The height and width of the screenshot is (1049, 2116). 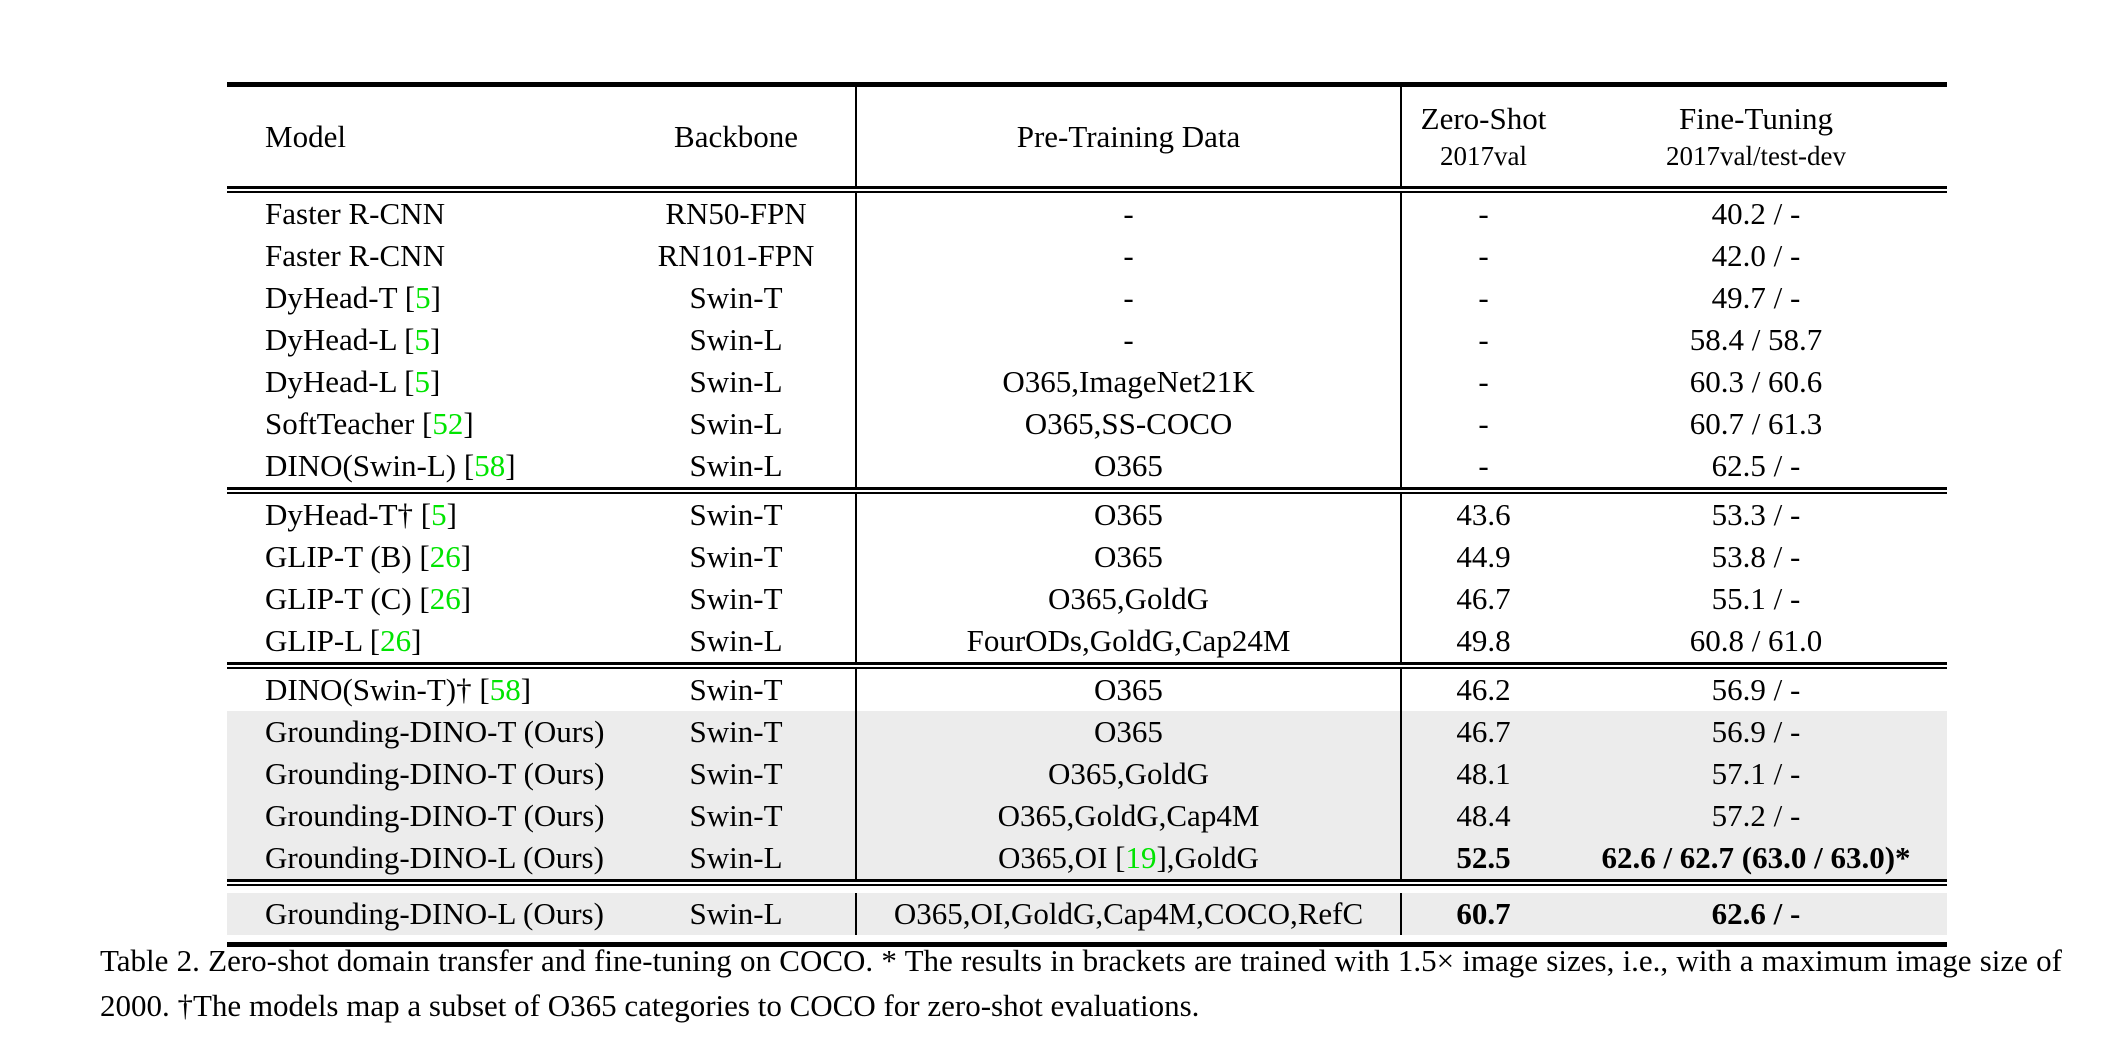 What do you see at coordinates (736, 213) in the screenshot?
I see `cell-backbone: RN50-FPN` at bounding box center [736, 213].